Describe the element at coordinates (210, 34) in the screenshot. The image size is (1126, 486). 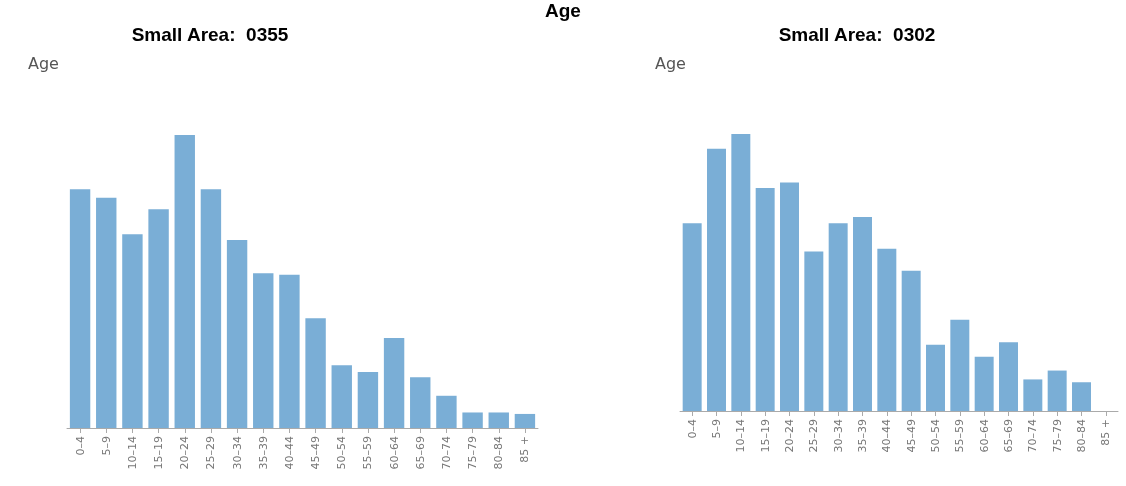
I see `chart-title: Small Area: 0355` at that location.